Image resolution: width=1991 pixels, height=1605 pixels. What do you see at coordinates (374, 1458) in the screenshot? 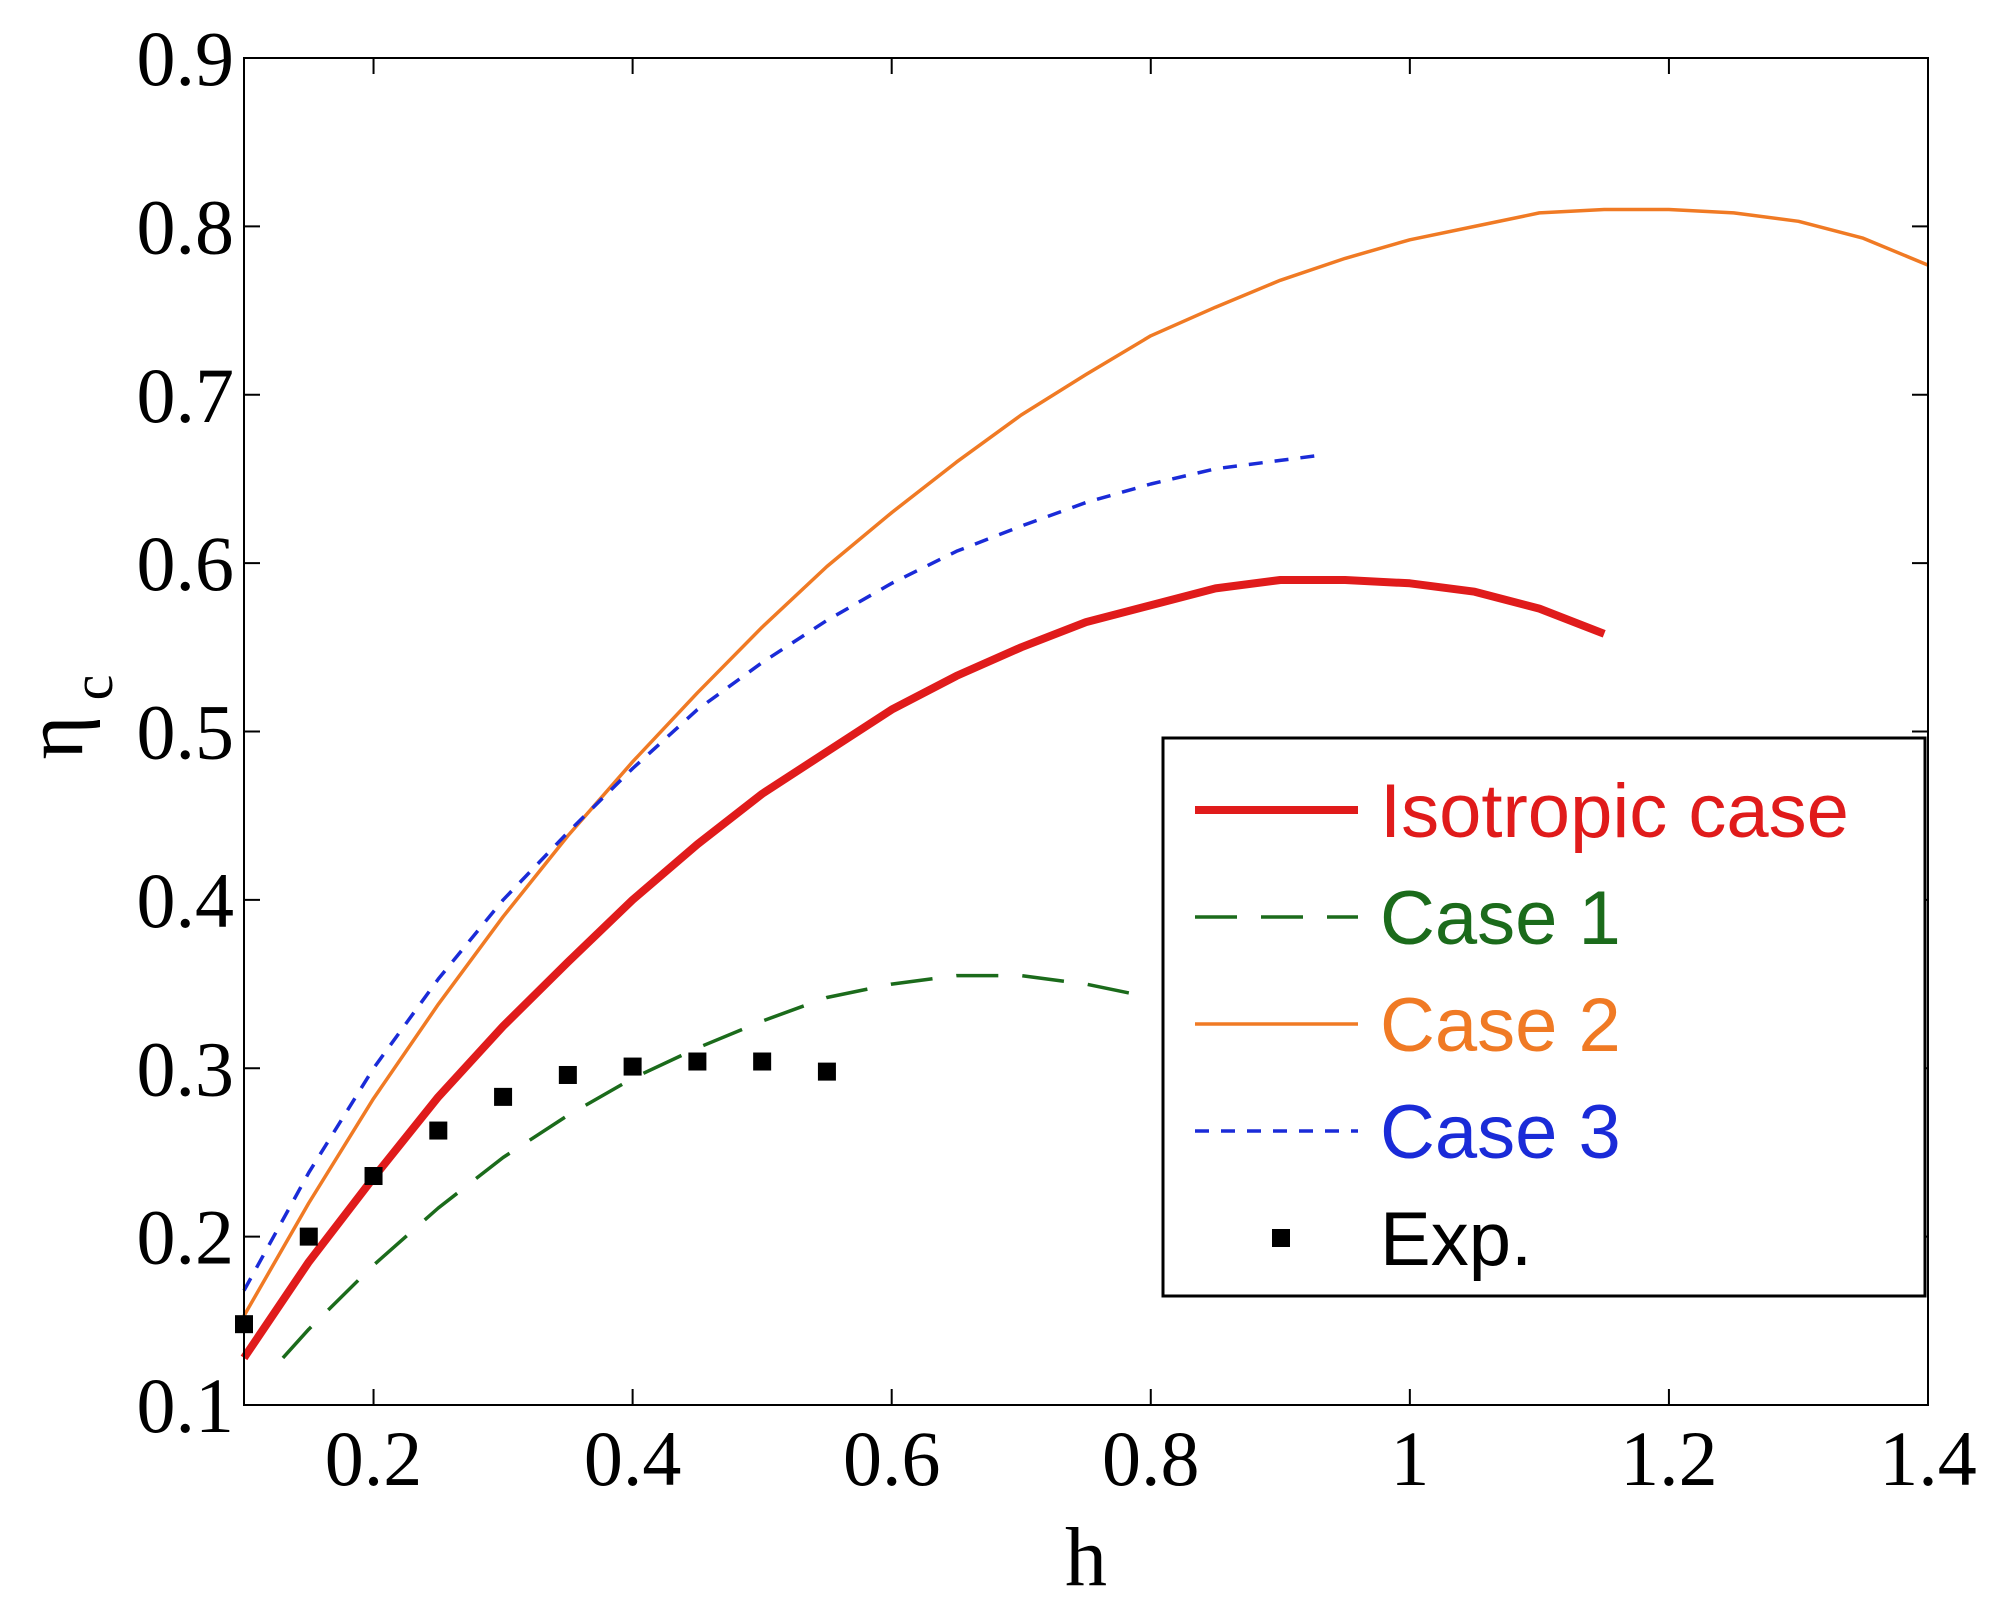
I see `x-tick-label: 0.2` at bounding box center [374, 1458].